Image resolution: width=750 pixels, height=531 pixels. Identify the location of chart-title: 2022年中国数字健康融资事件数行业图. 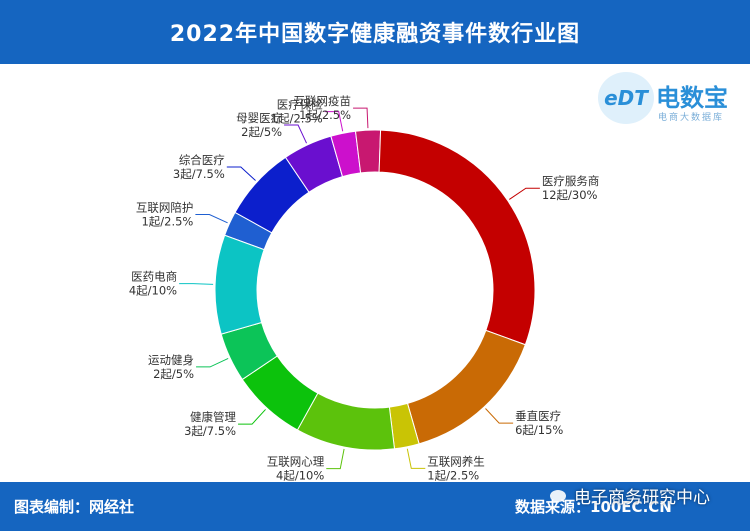
(375, 34).